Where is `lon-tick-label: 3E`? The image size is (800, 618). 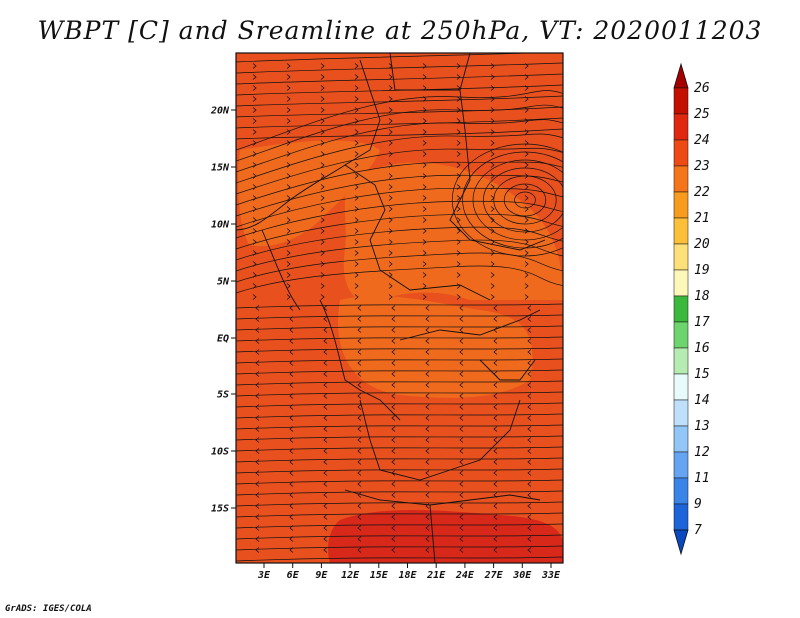 lon-tick-label: 3E is located at coordinates (264, 575).